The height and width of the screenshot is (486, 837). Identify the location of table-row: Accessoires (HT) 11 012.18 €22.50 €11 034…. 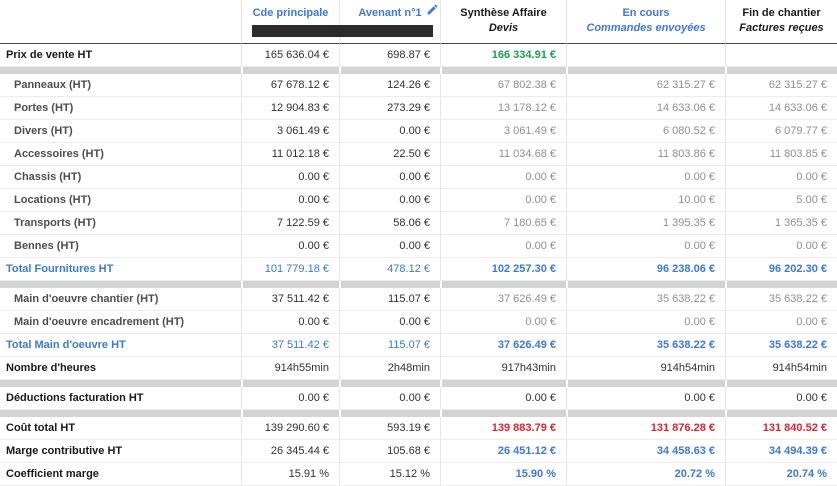
(418, 154).